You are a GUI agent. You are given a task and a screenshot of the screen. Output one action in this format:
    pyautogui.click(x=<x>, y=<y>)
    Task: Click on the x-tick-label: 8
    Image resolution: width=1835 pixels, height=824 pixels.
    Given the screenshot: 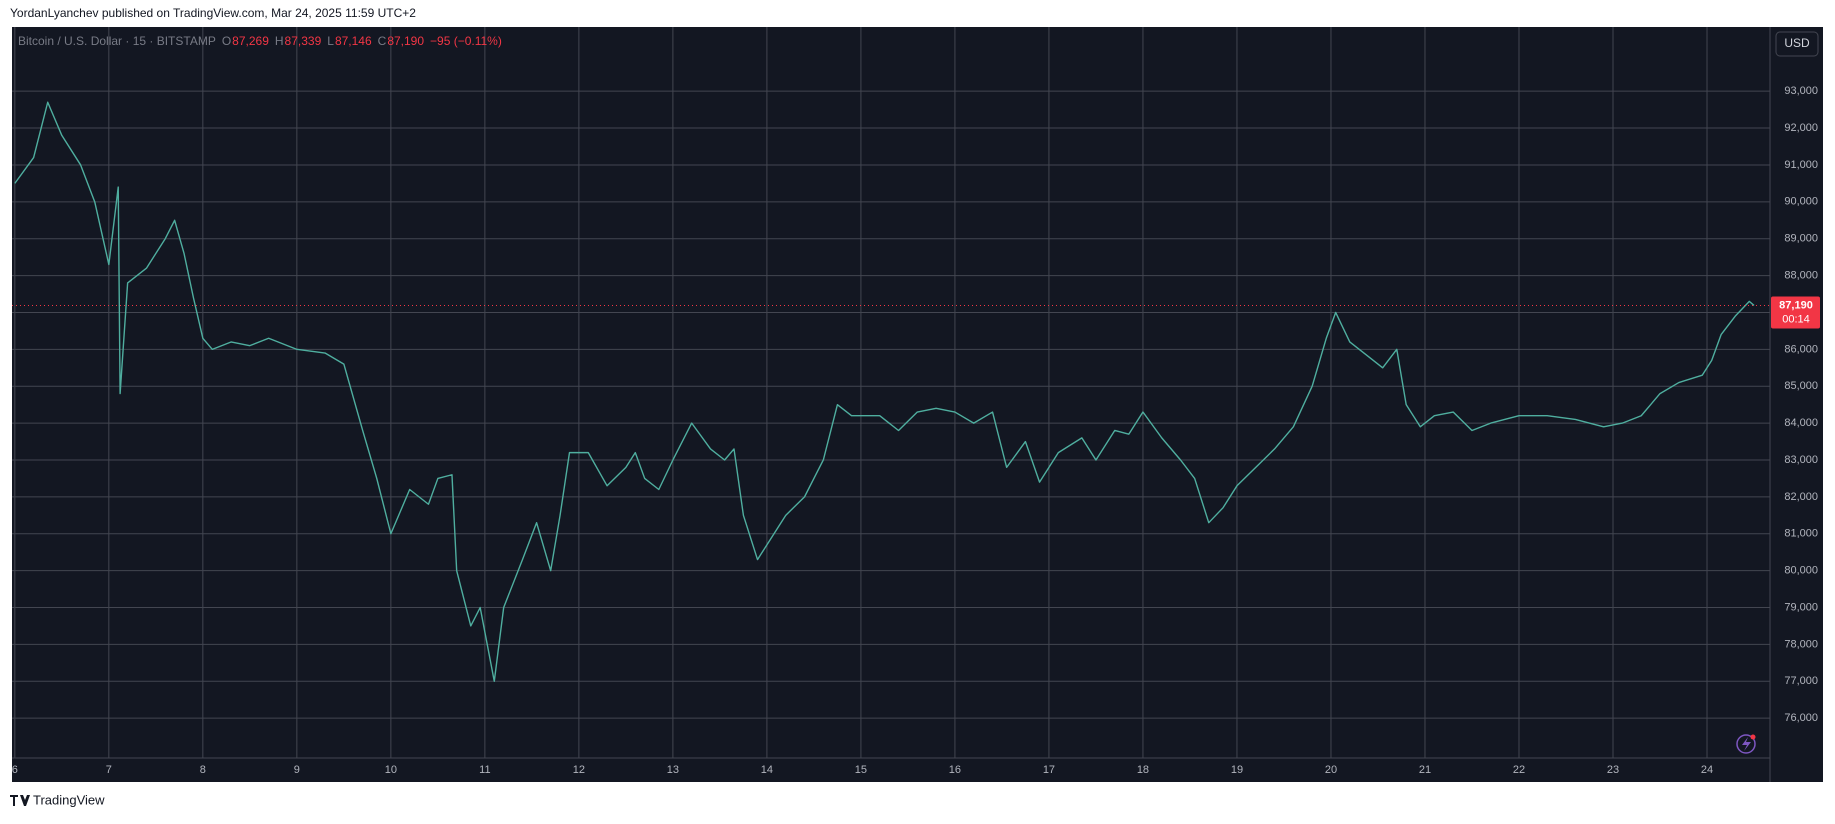 What is the action you would take?
    pyautogui.click(x=203, y=770)
    